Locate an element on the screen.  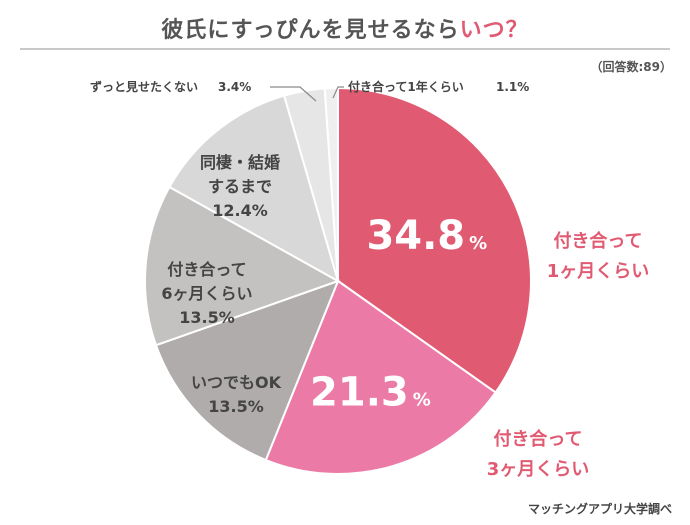
slice-value-1: 21.3 is located at coordinates (359, 392).